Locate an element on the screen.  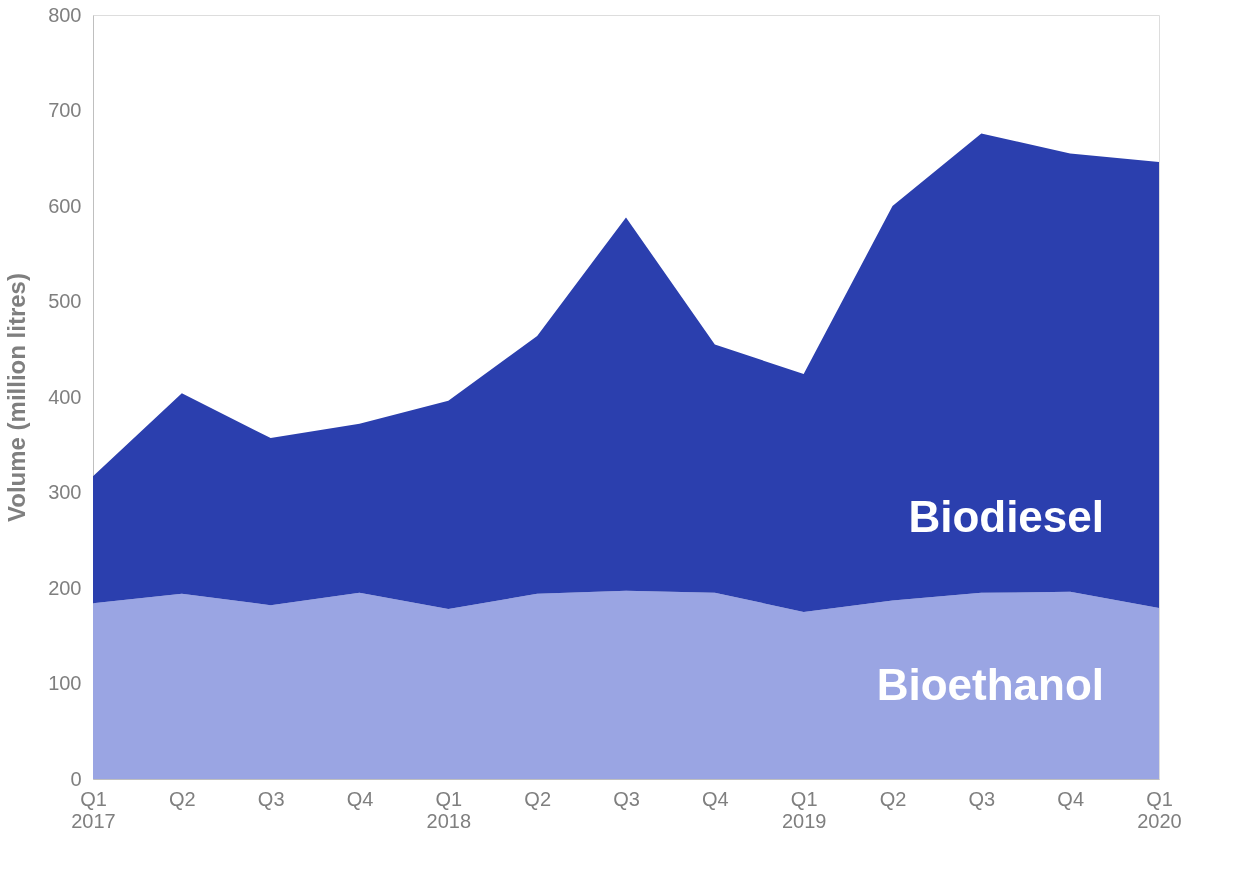
y-tick-label: 200 is located at coordinates (65, 587).